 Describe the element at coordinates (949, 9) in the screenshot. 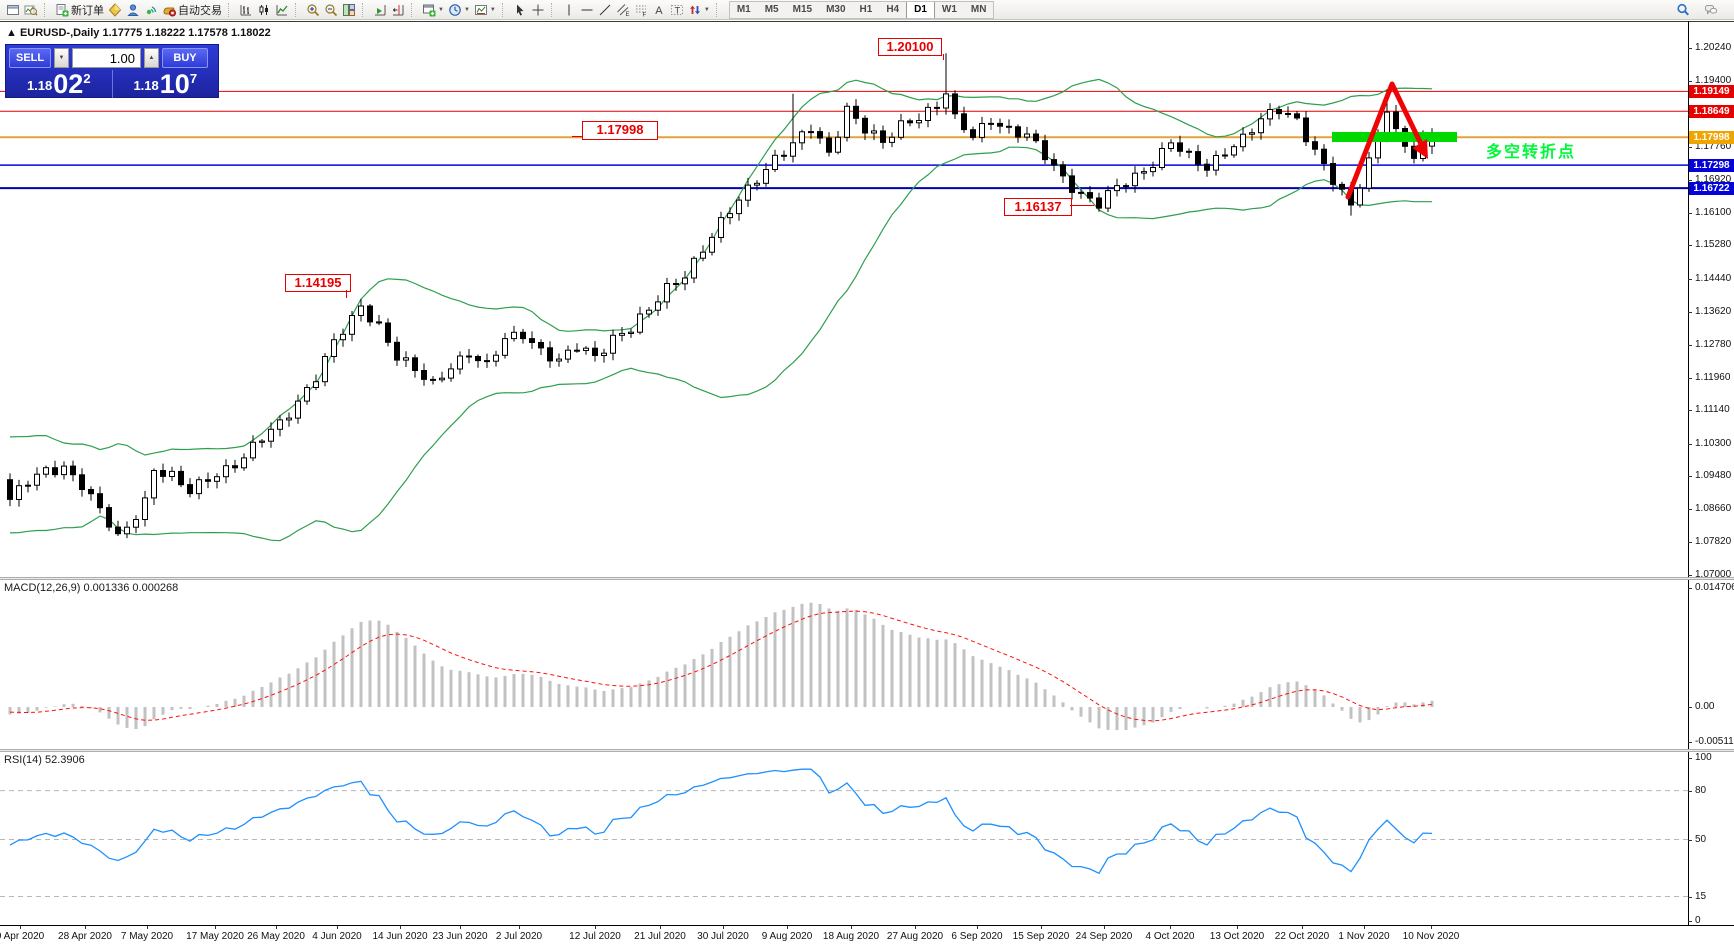

I see `timeframe-w1-button: W1` at that location.